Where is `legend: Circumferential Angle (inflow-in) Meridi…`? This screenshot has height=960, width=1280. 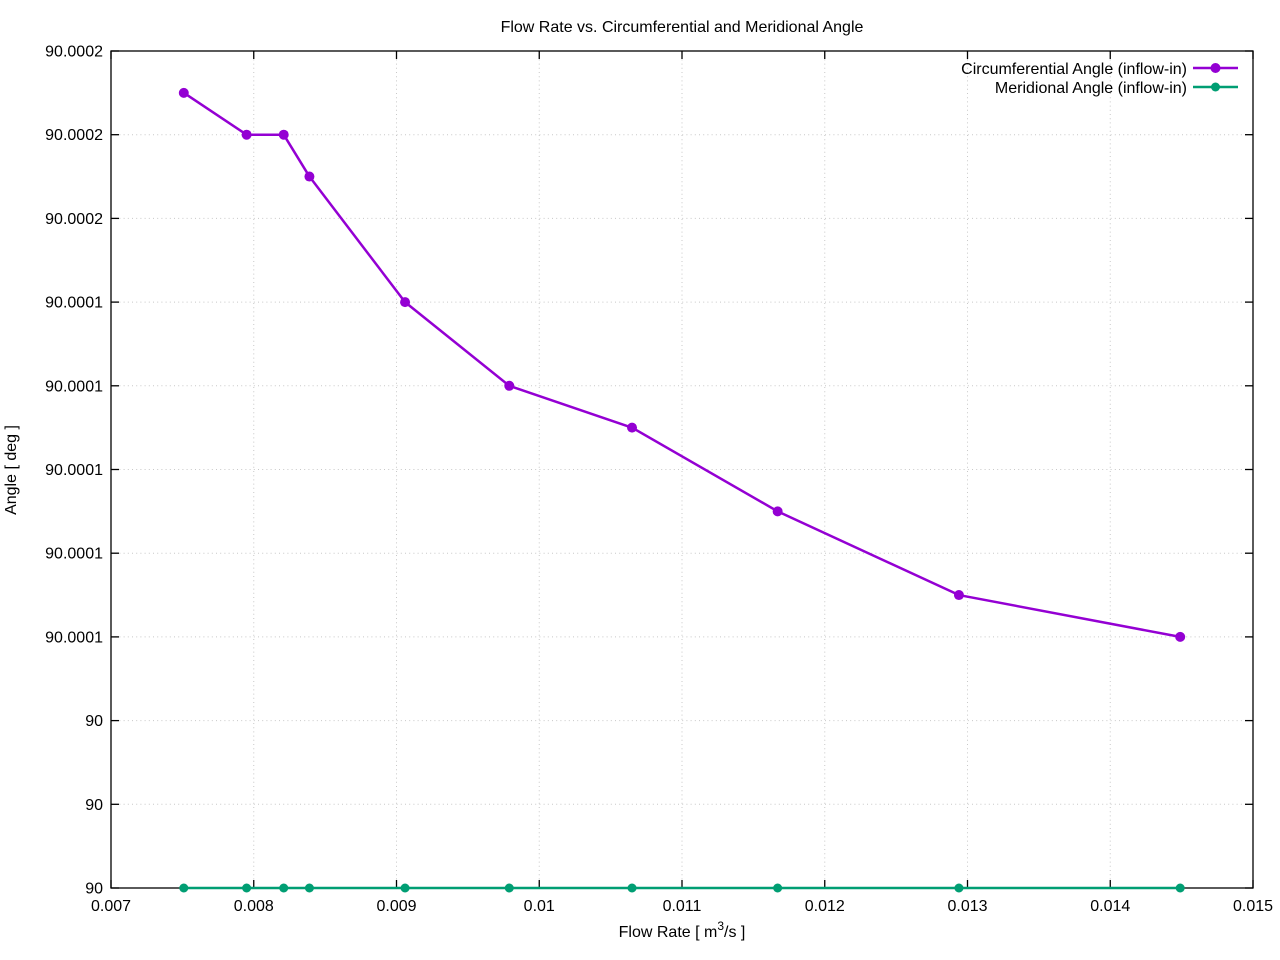 legend: Circumferential Angle (inflow-in) Meridi… is located at coordinates (1099, 79).